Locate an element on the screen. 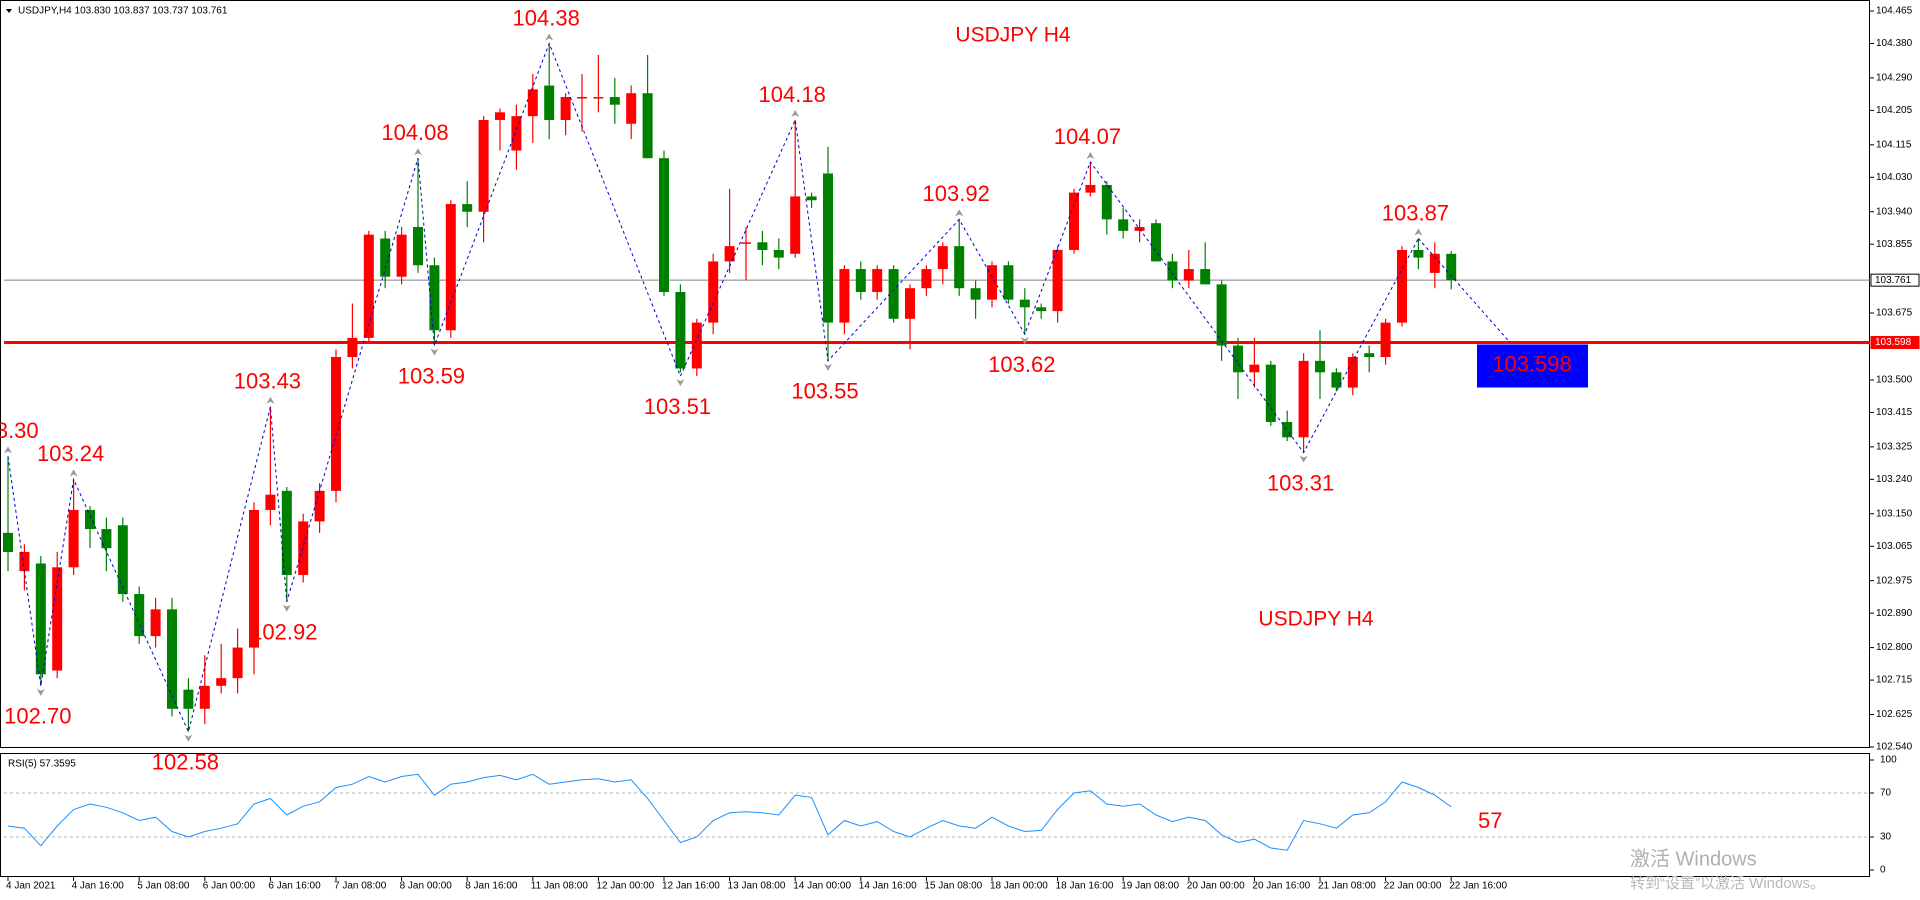 The image size is (1920, 900). rsi-tick-label: 0 is located at coordinates (1883, 870).